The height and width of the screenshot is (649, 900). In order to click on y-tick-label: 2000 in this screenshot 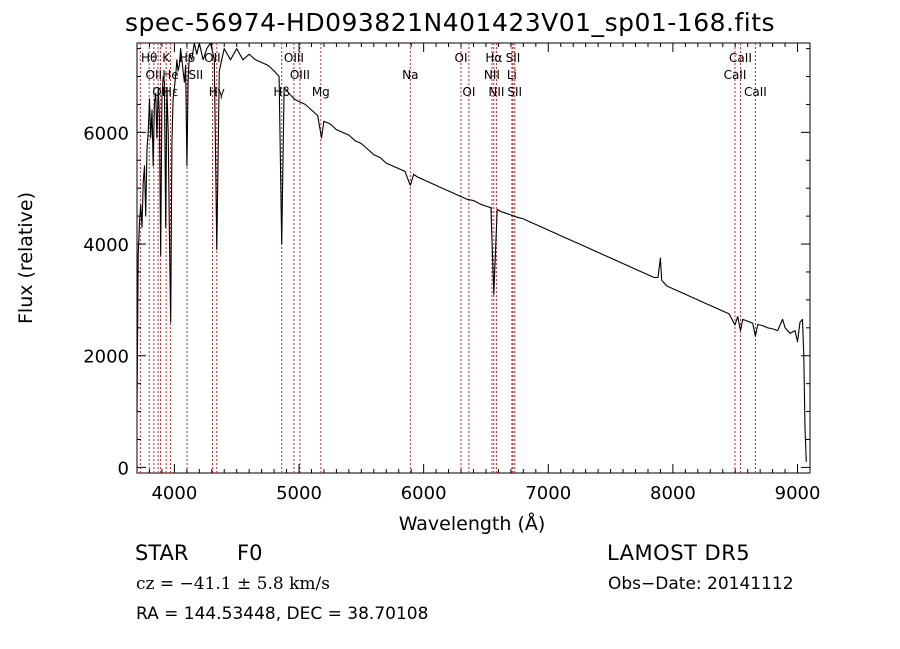, I will do `click(106, 357)`.